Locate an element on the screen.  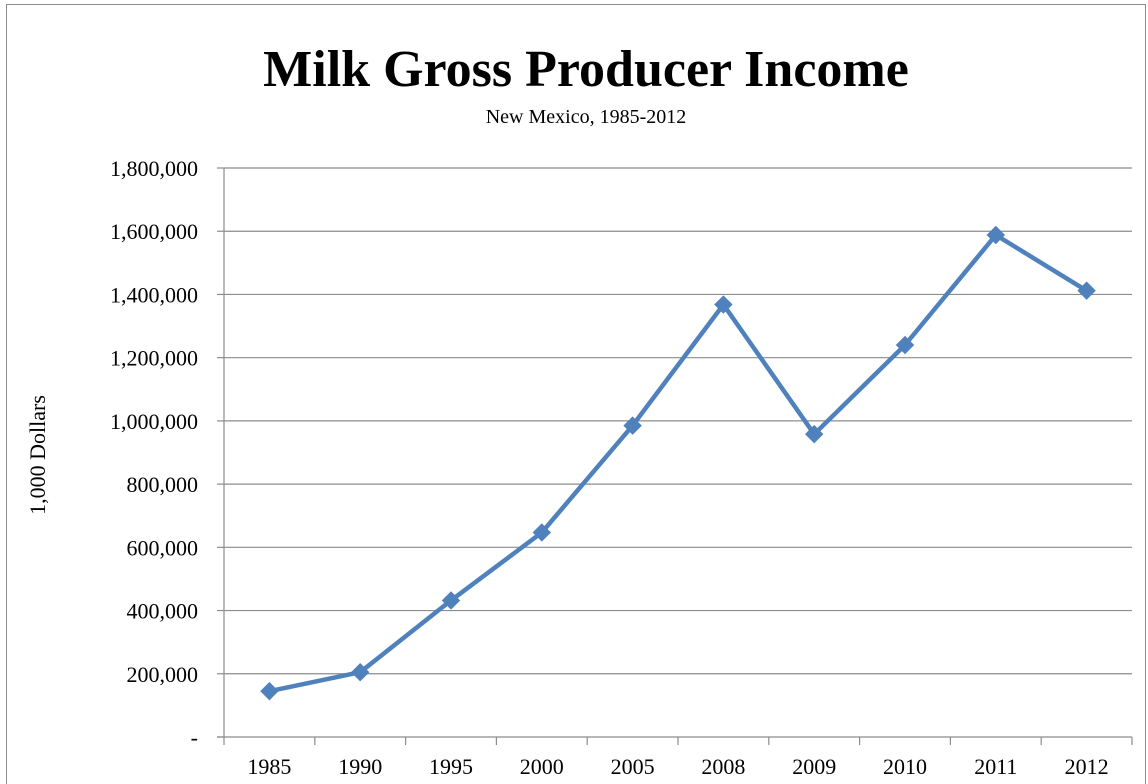
x-tick-label: 2012 is located at coordinates (1087, 766).